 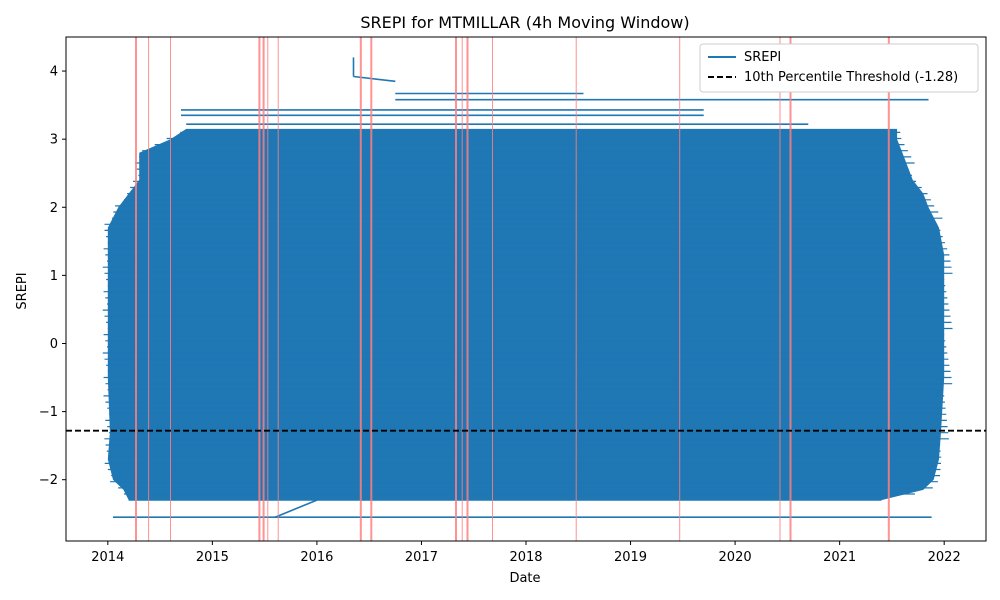 I want to click on y-tick-label: −1, so click(x=48, y=412).